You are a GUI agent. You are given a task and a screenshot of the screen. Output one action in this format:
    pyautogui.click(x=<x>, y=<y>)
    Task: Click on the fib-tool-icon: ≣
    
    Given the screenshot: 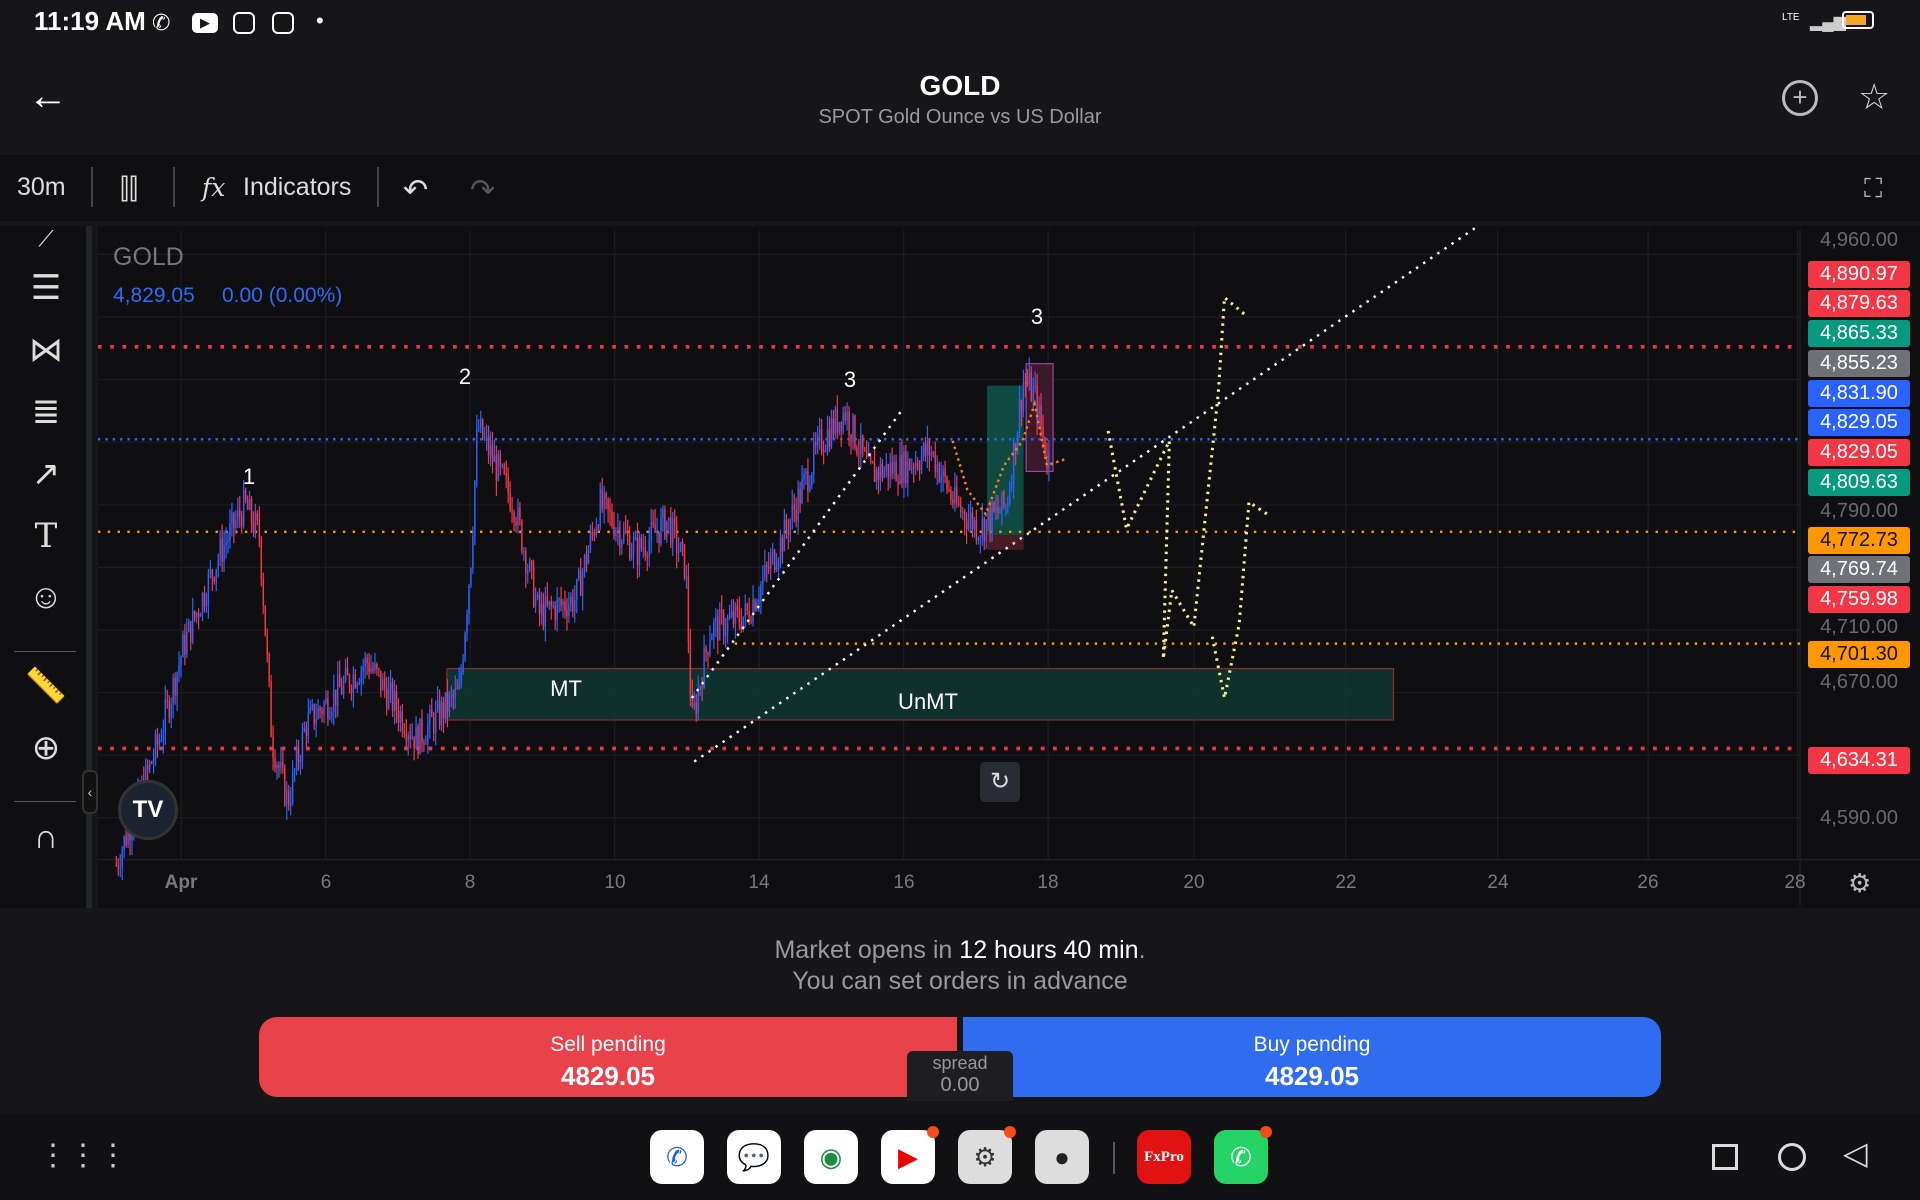 What is the action you would take?
    pyautogui.click(x=46, y=412)
    